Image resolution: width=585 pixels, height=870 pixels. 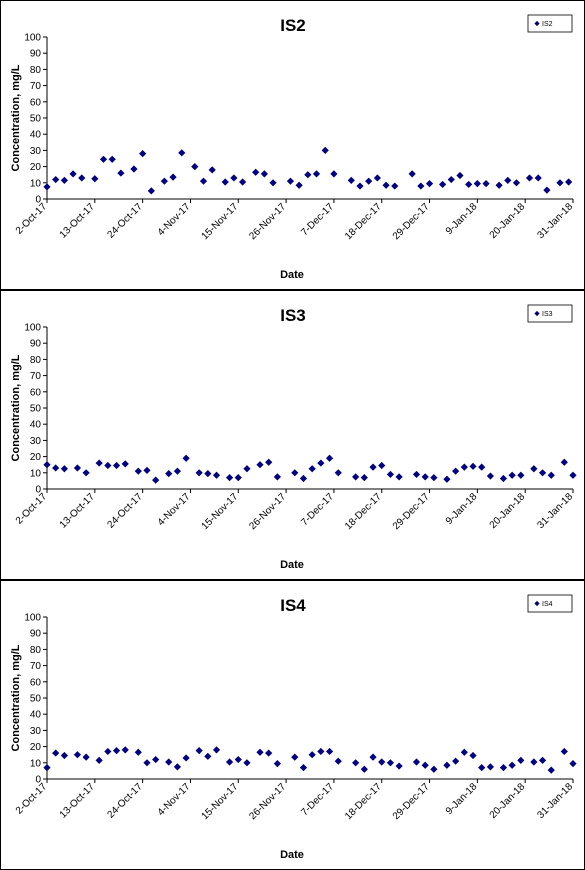 What do you see at coordinates (78, 511) in the screenshot?
I see `x-tick-label: 13-Oct-17` at bounding box center [78, 511].